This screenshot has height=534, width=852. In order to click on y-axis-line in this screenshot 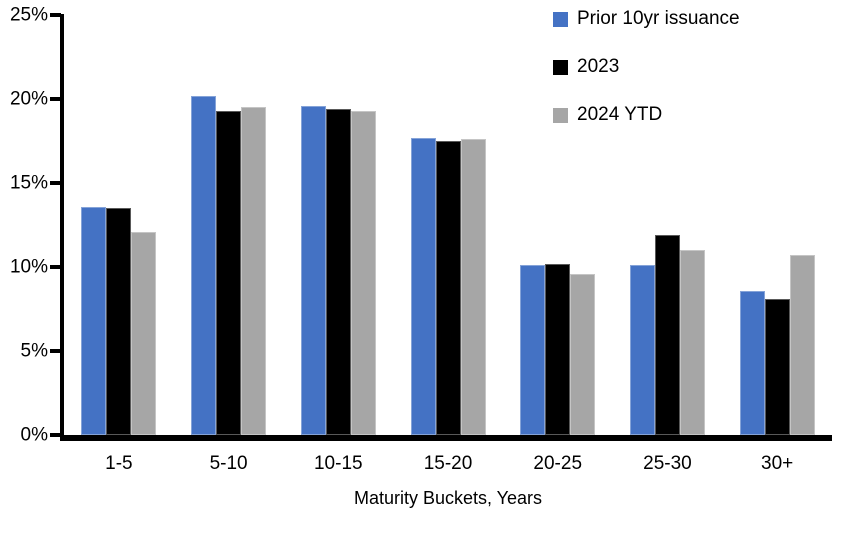, I will do `click(62, 227)`.